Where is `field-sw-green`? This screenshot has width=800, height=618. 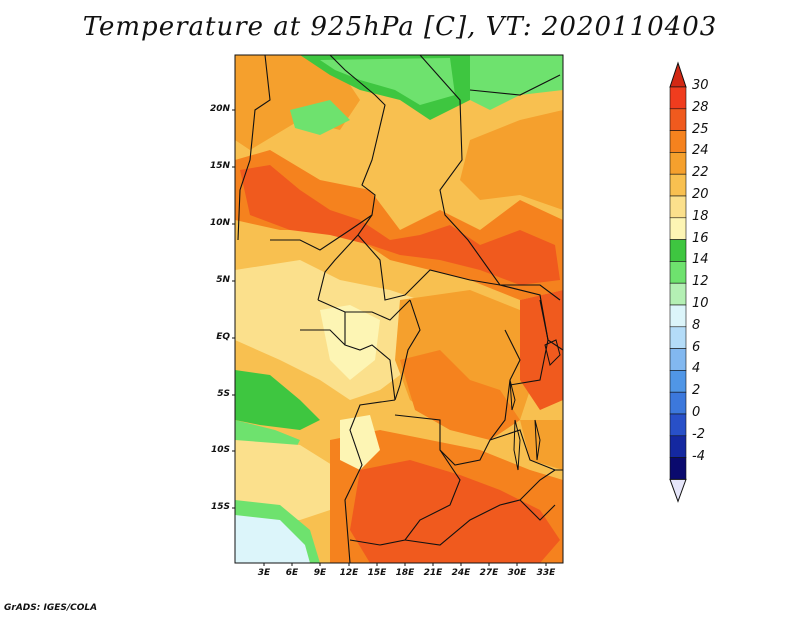
field-sw-green is located at coordinates (277, 400).